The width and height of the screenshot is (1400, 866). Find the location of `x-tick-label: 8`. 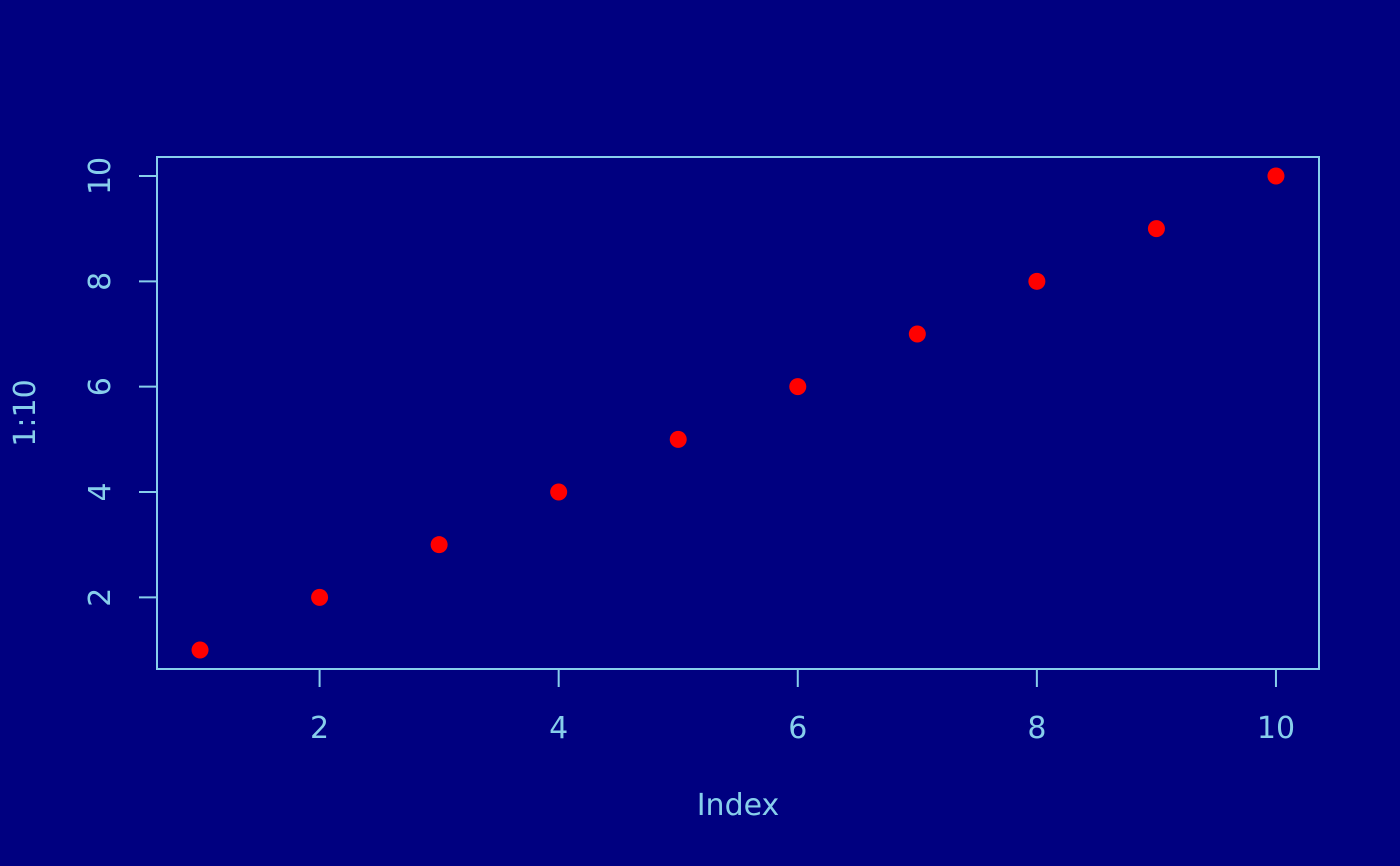

x-tick-label: 8 is located at coordinates (1036, 728).